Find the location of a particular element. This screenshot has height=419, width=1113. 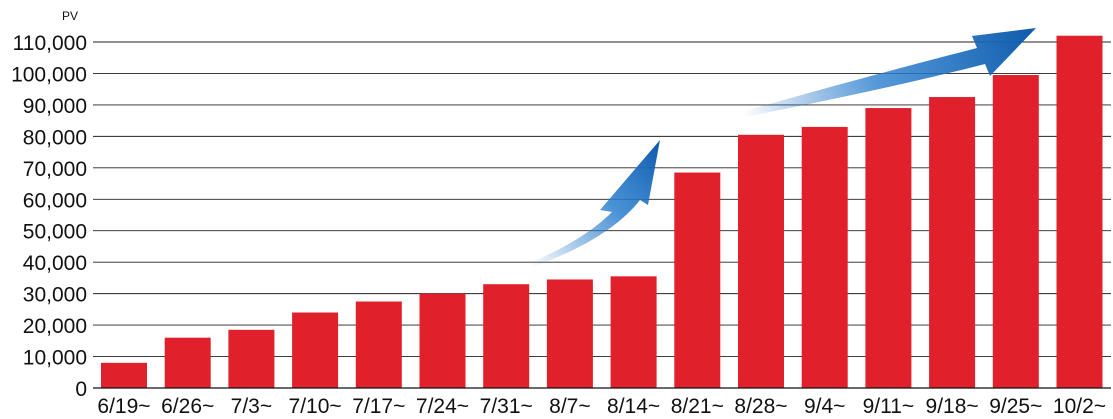

x-tick-label: 9/11~ is located at coordinates (889, 406).